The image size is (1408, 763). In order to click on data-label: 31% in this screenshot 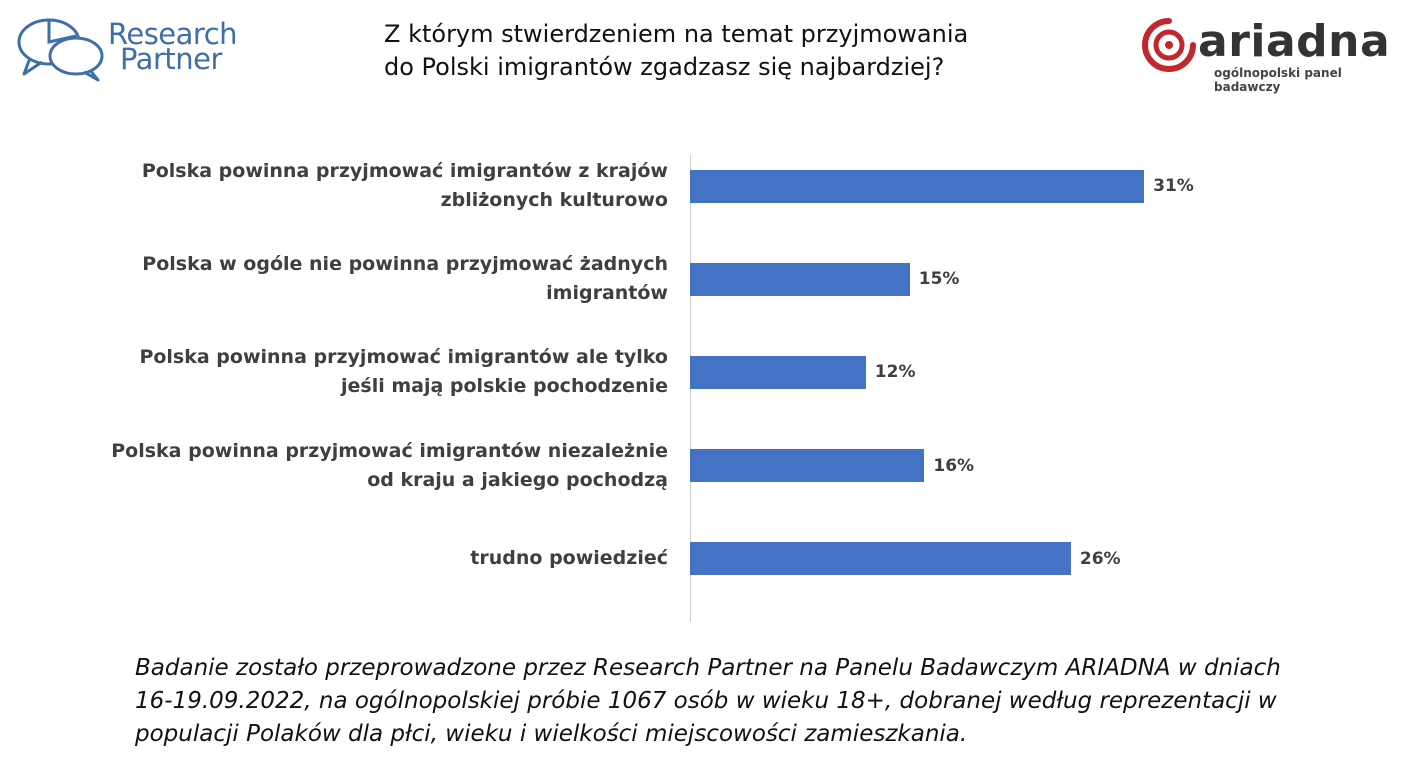, I will do `click(1173, 186)`.